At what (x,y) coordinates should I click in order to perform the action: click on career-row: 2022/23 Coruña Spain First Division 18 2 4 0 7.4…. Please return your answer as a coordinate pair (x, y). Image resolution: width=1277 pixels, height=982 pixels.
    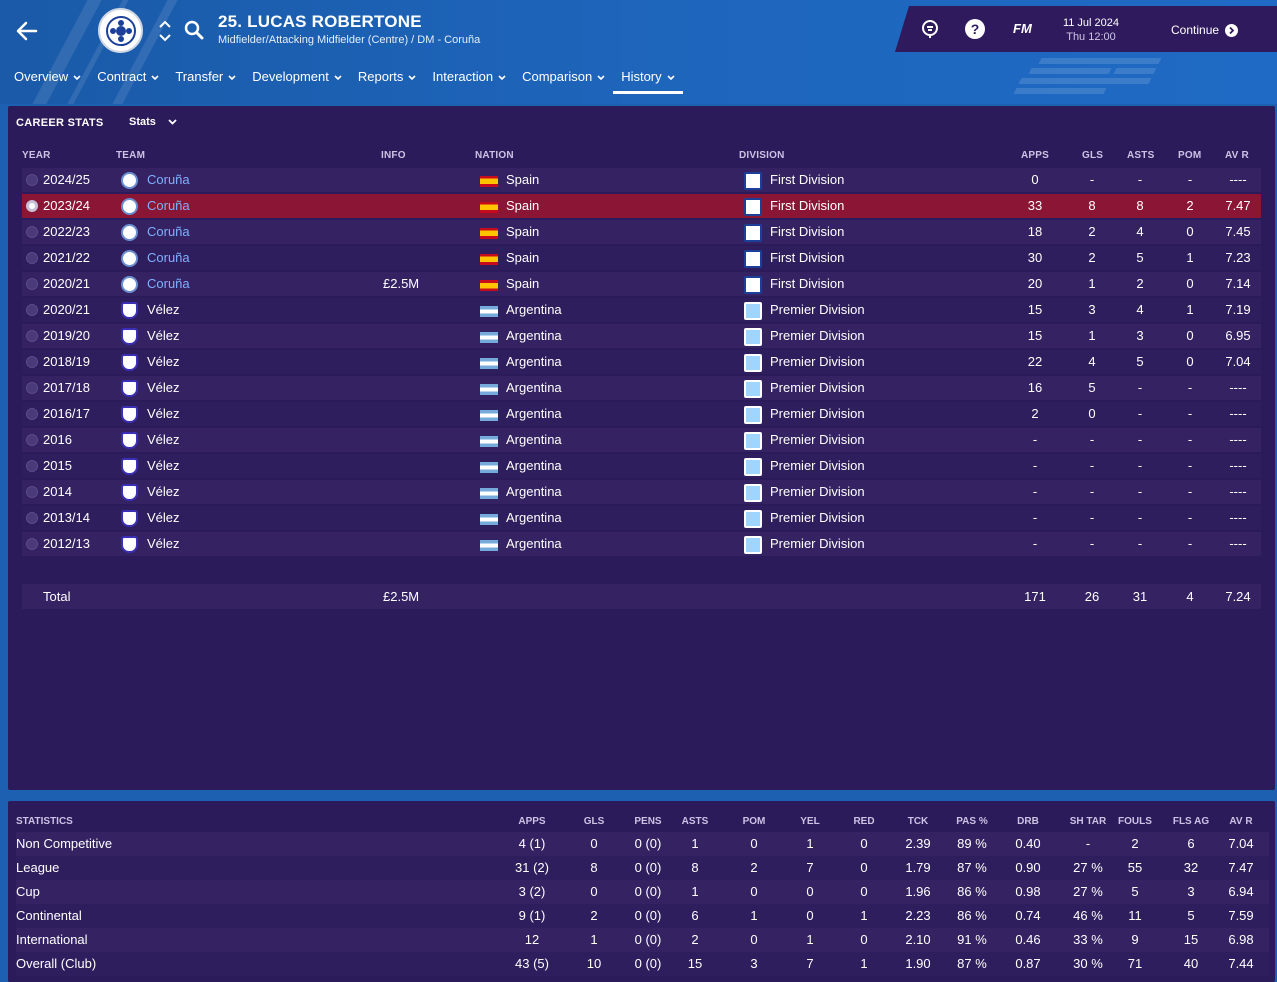
    Looking at the image, I should click on (641, 232).